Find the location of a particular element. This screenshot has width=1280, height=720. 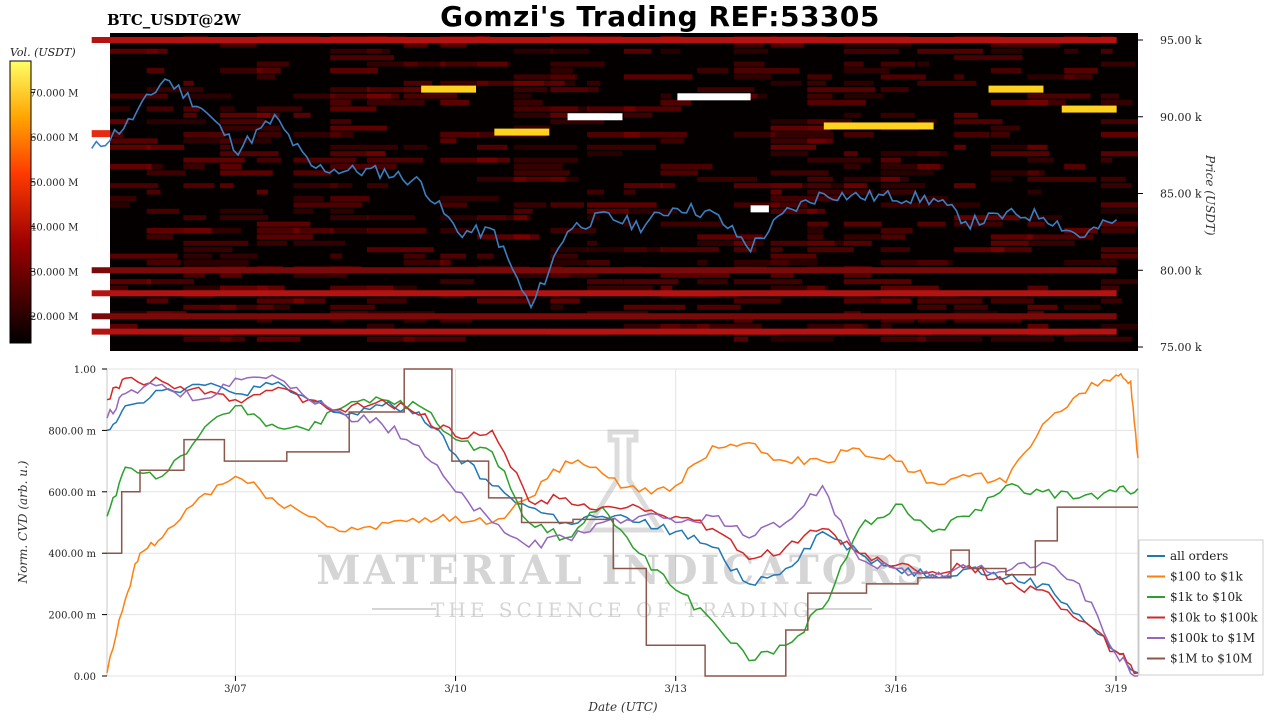

cvd-x-tick-label: 3/19 is located at coordinates (1116, 689).